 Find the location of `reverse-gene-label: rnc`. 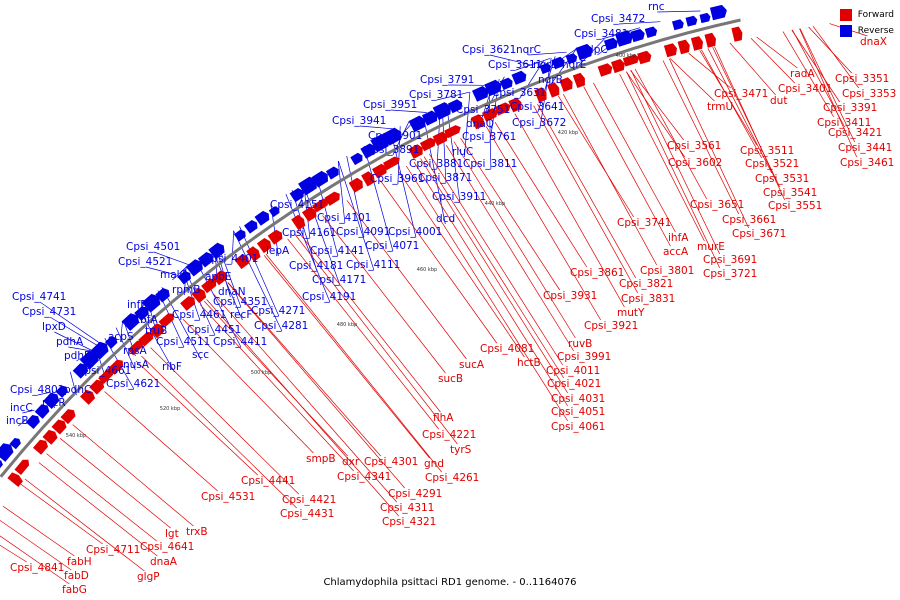

reverse-gene-label: rnc is located at coordinates (656, 7).